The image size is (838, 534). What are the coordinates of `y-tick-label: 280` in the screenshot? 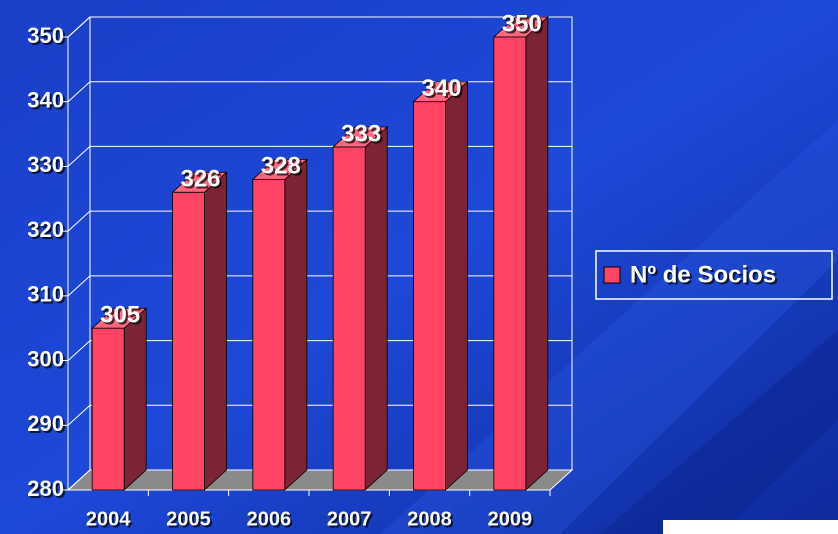 It's located at (45, 488).